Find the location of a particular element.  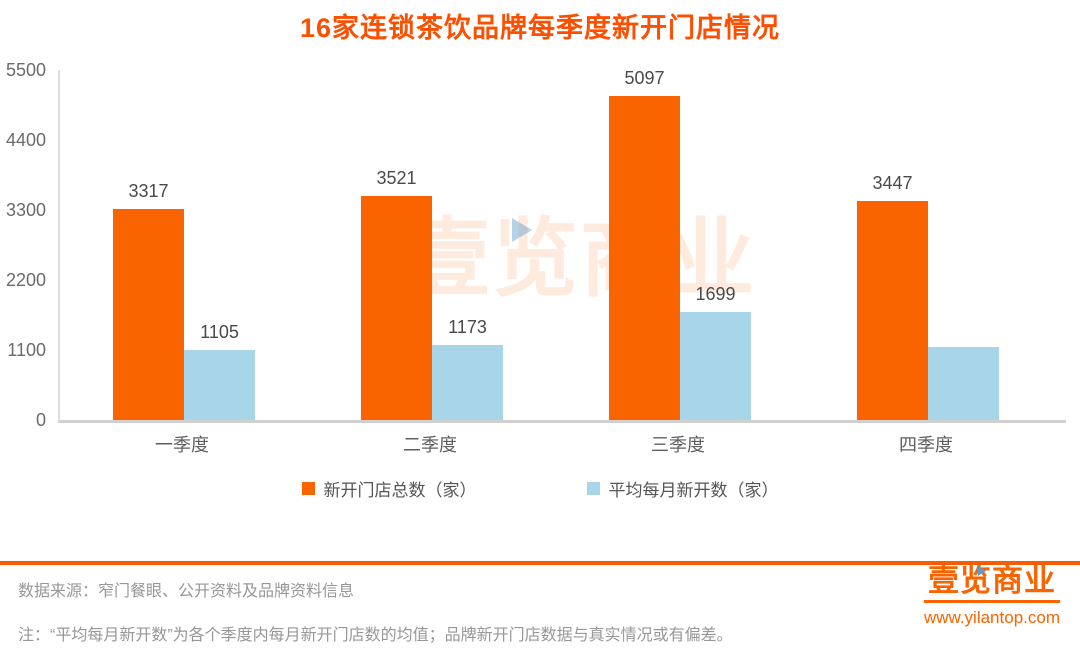

legend-item-monthly: 平均每月新开数（家） is located at coordinates (682, 488).